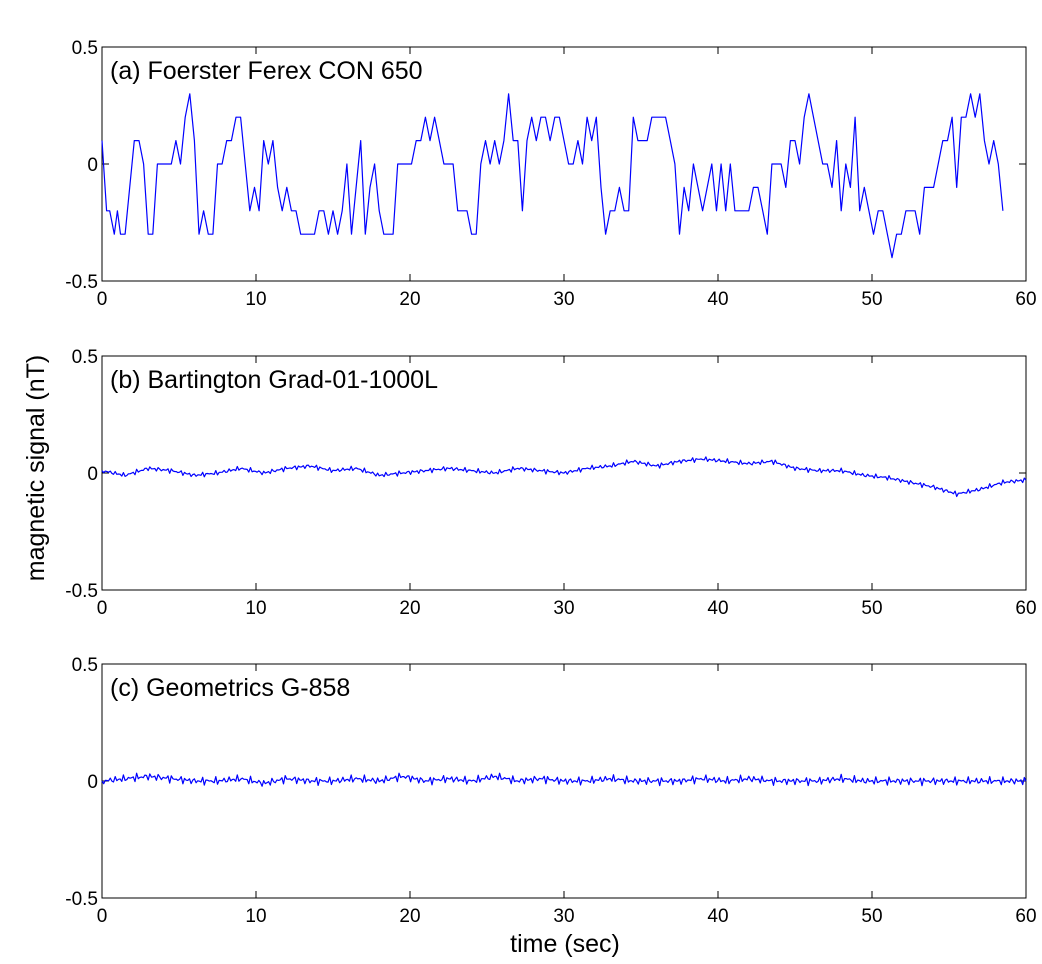 The width and height of the screenshot is (1042, 964). What do you see at coordinates (266, 71) in the screenshot?
I see `panel-annotation: (a) Foerster Ferex CON 650` at bounding box center [266, 71].